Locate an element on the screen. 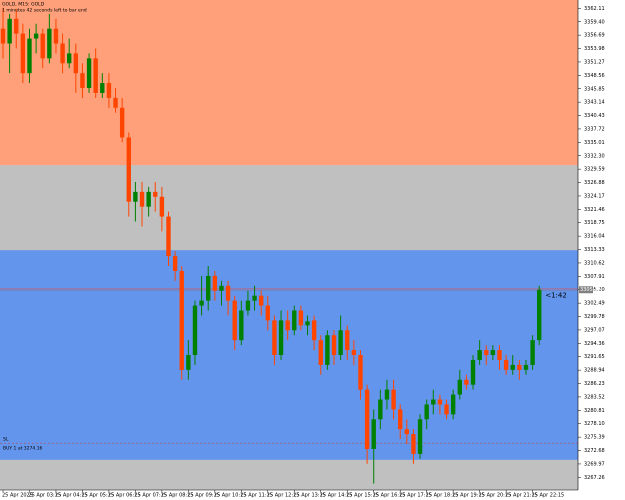 The height and width of the screenshot is (500, 625). countdown: <1:42 is located at coordinates (556, 296).